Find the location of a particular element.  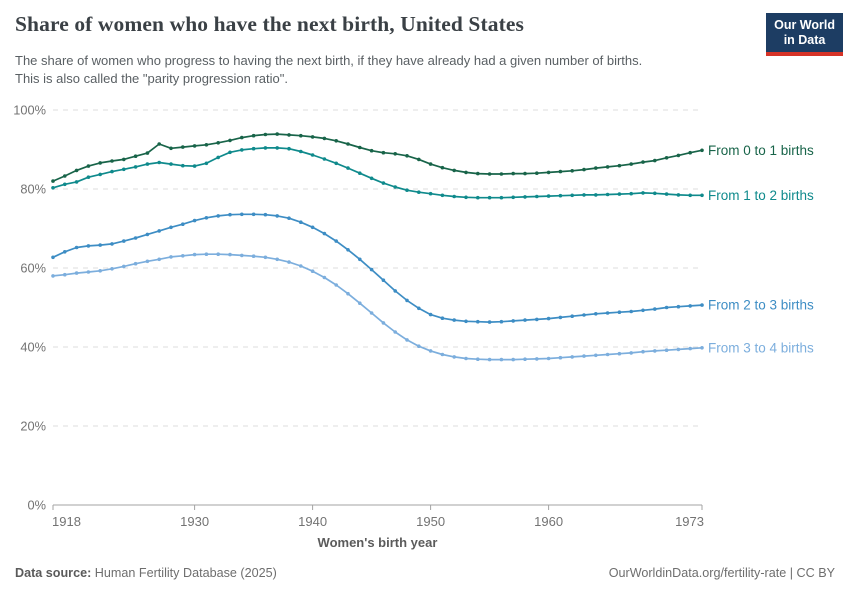

data-source-value: Human Fertility Database (2025) is located at coordinates (184, 573).